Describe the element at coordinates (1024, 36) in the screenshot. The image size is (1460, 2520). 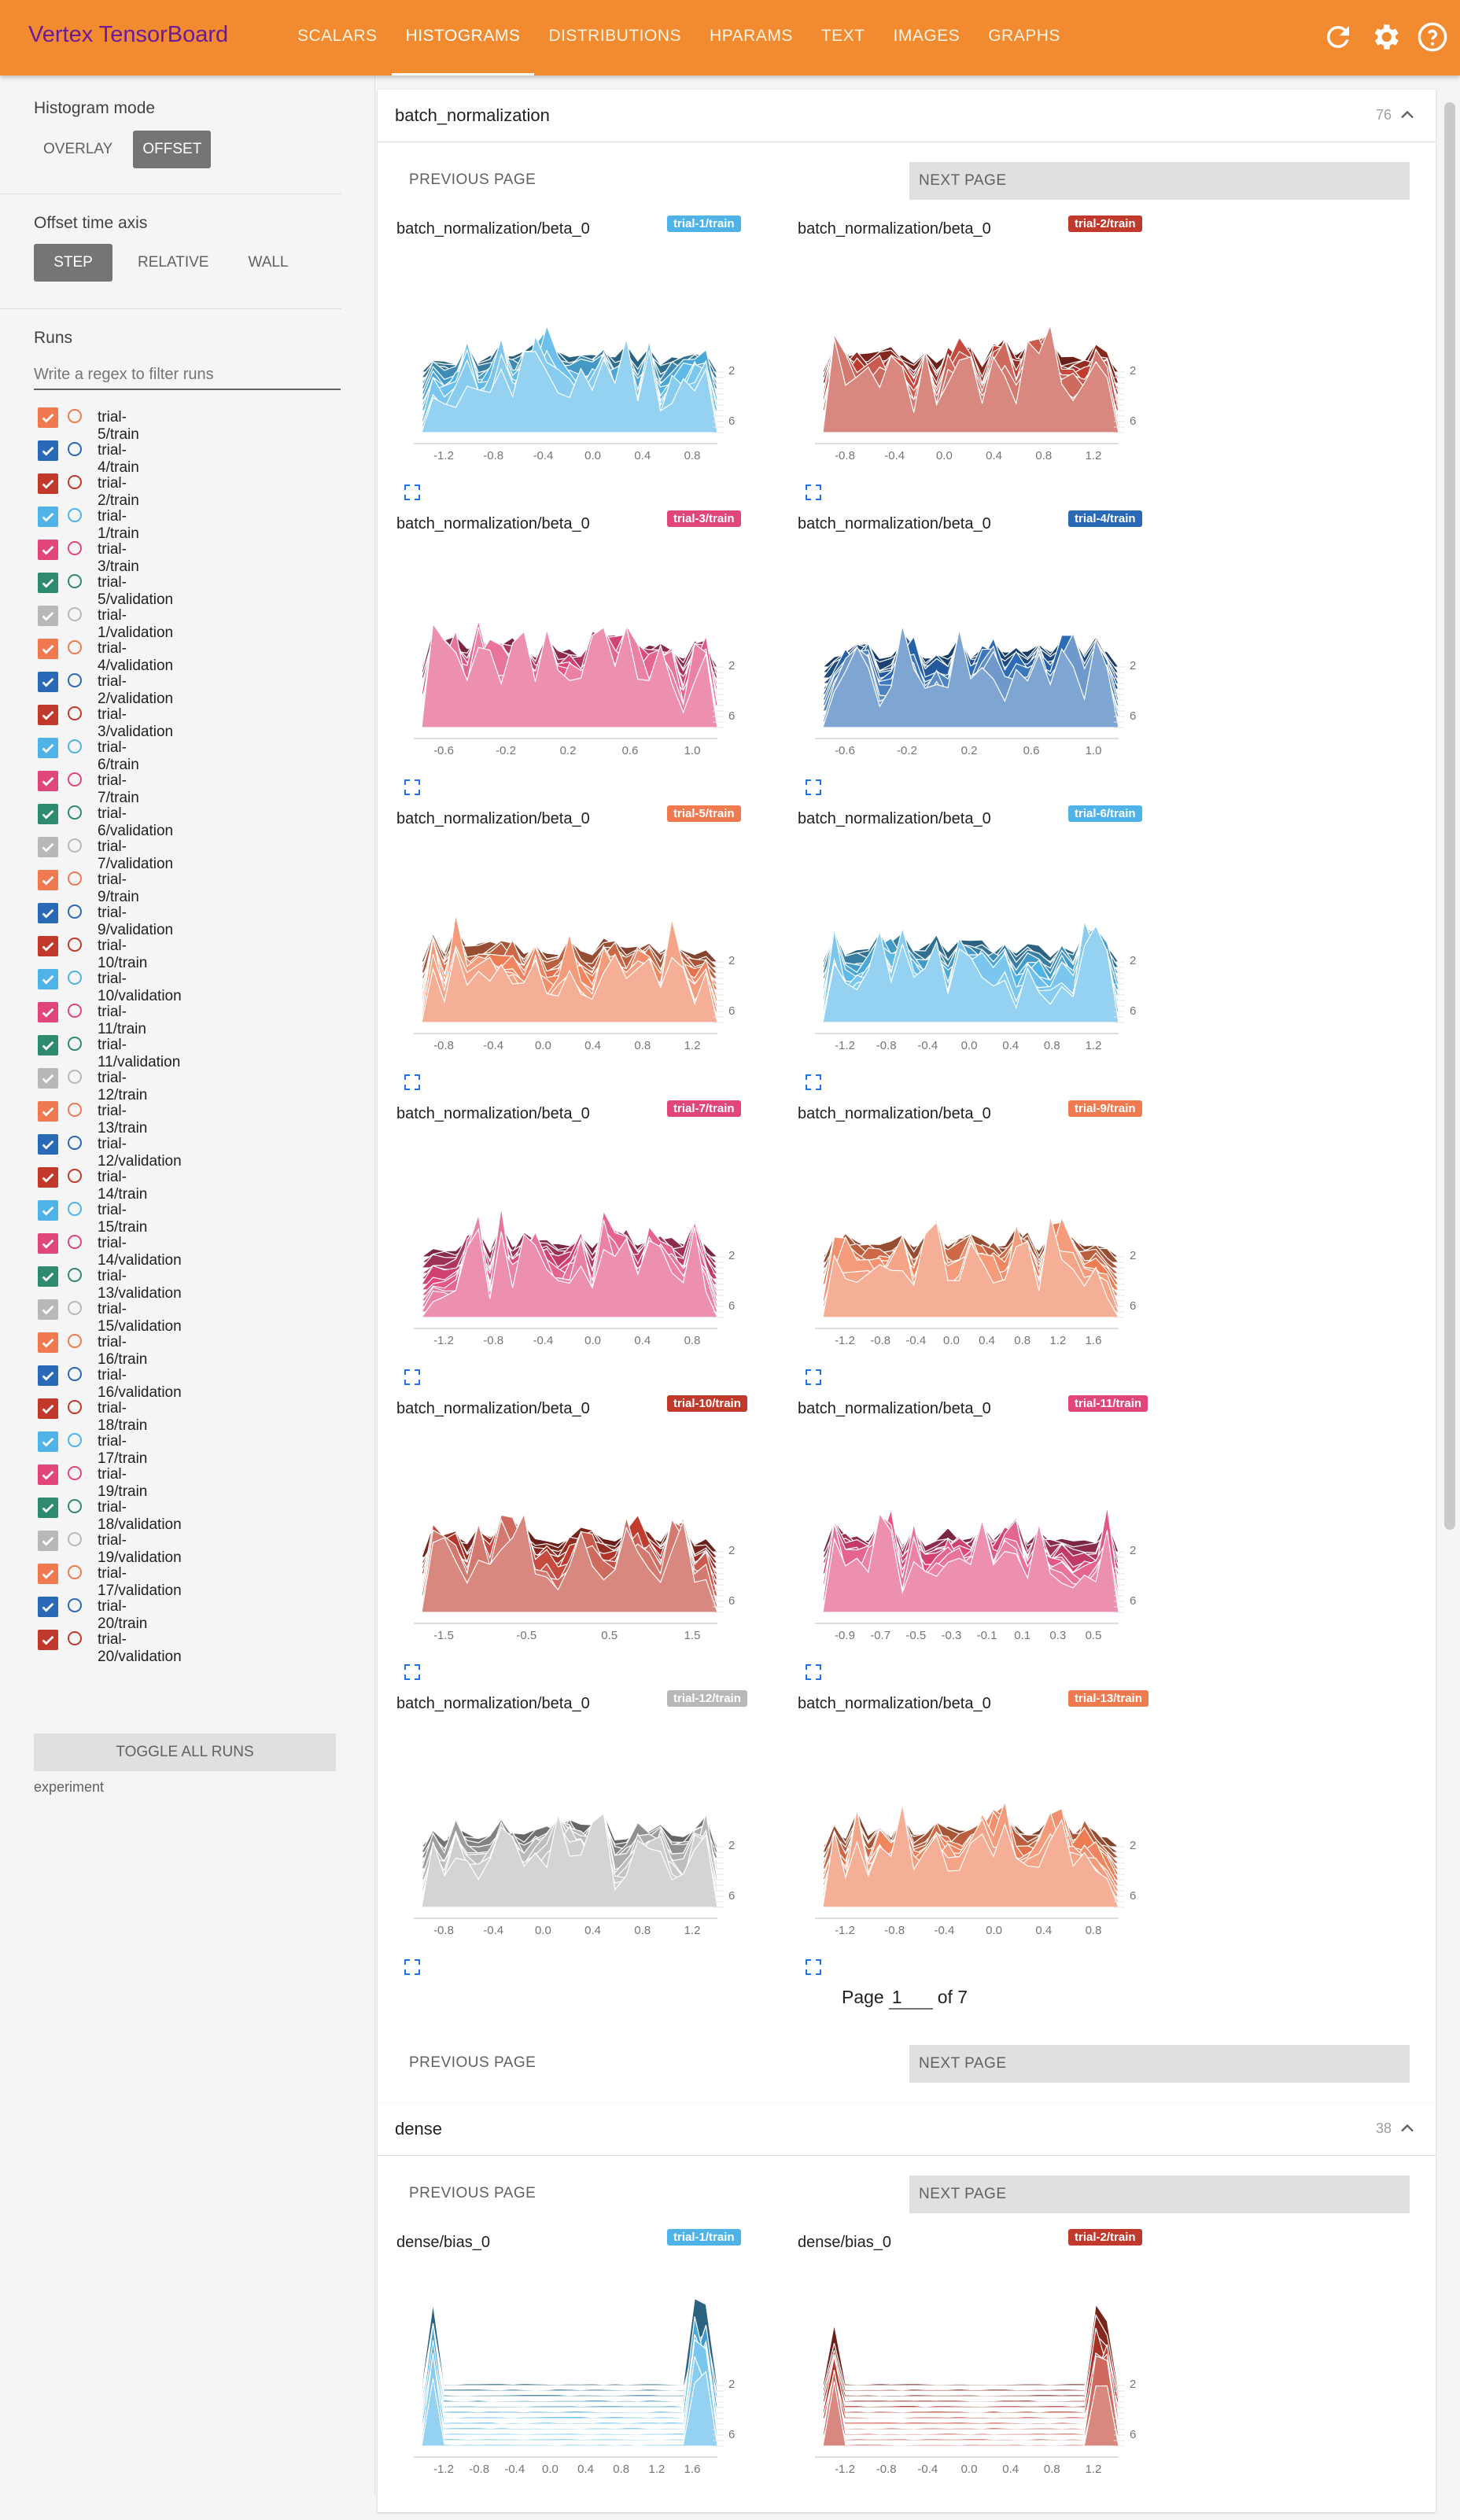
I see `tab-graphs: GRAPHS` at that location.